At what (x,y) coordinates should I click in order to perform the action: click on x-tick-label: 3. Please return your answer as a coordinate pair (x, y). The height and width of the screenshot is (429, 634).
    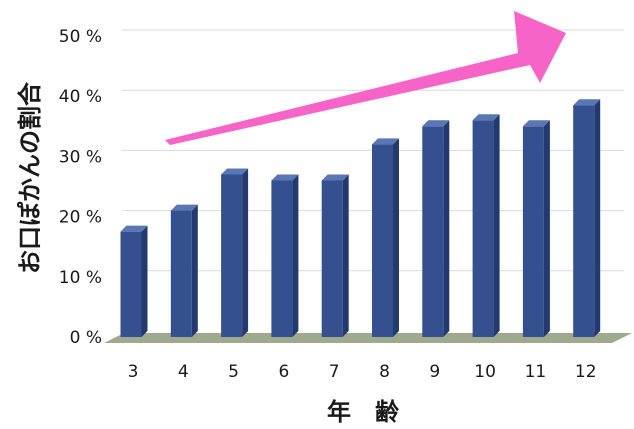
    Looking at the image, I should click on (133, 372).